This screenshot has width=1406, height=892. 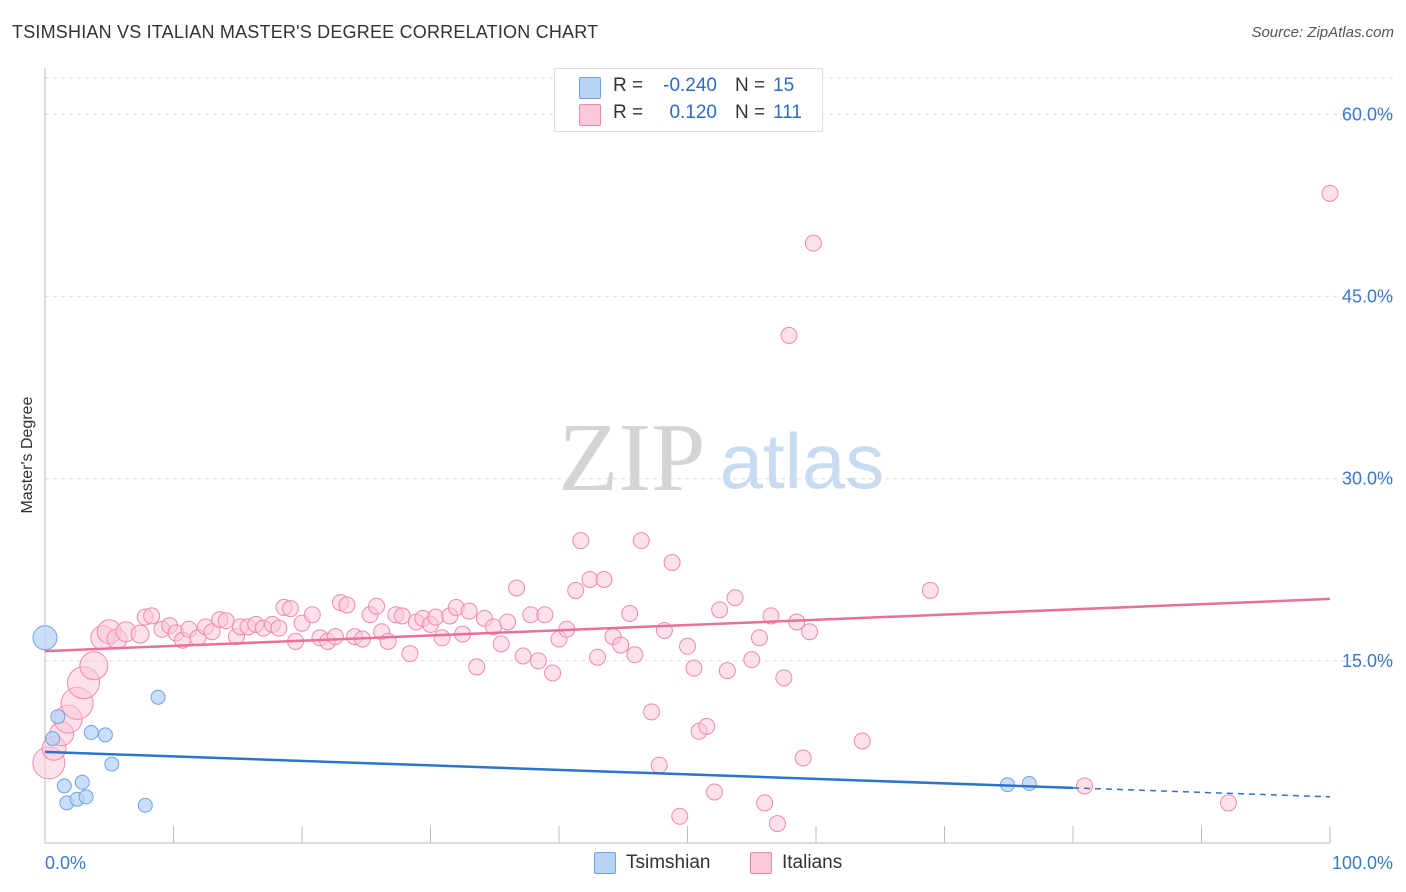 What do you see at coordinates (1322, 32) in the screenshot?
I see `chart-source: Source: ZipAtlas.com` at bounding box center [1322, 32].